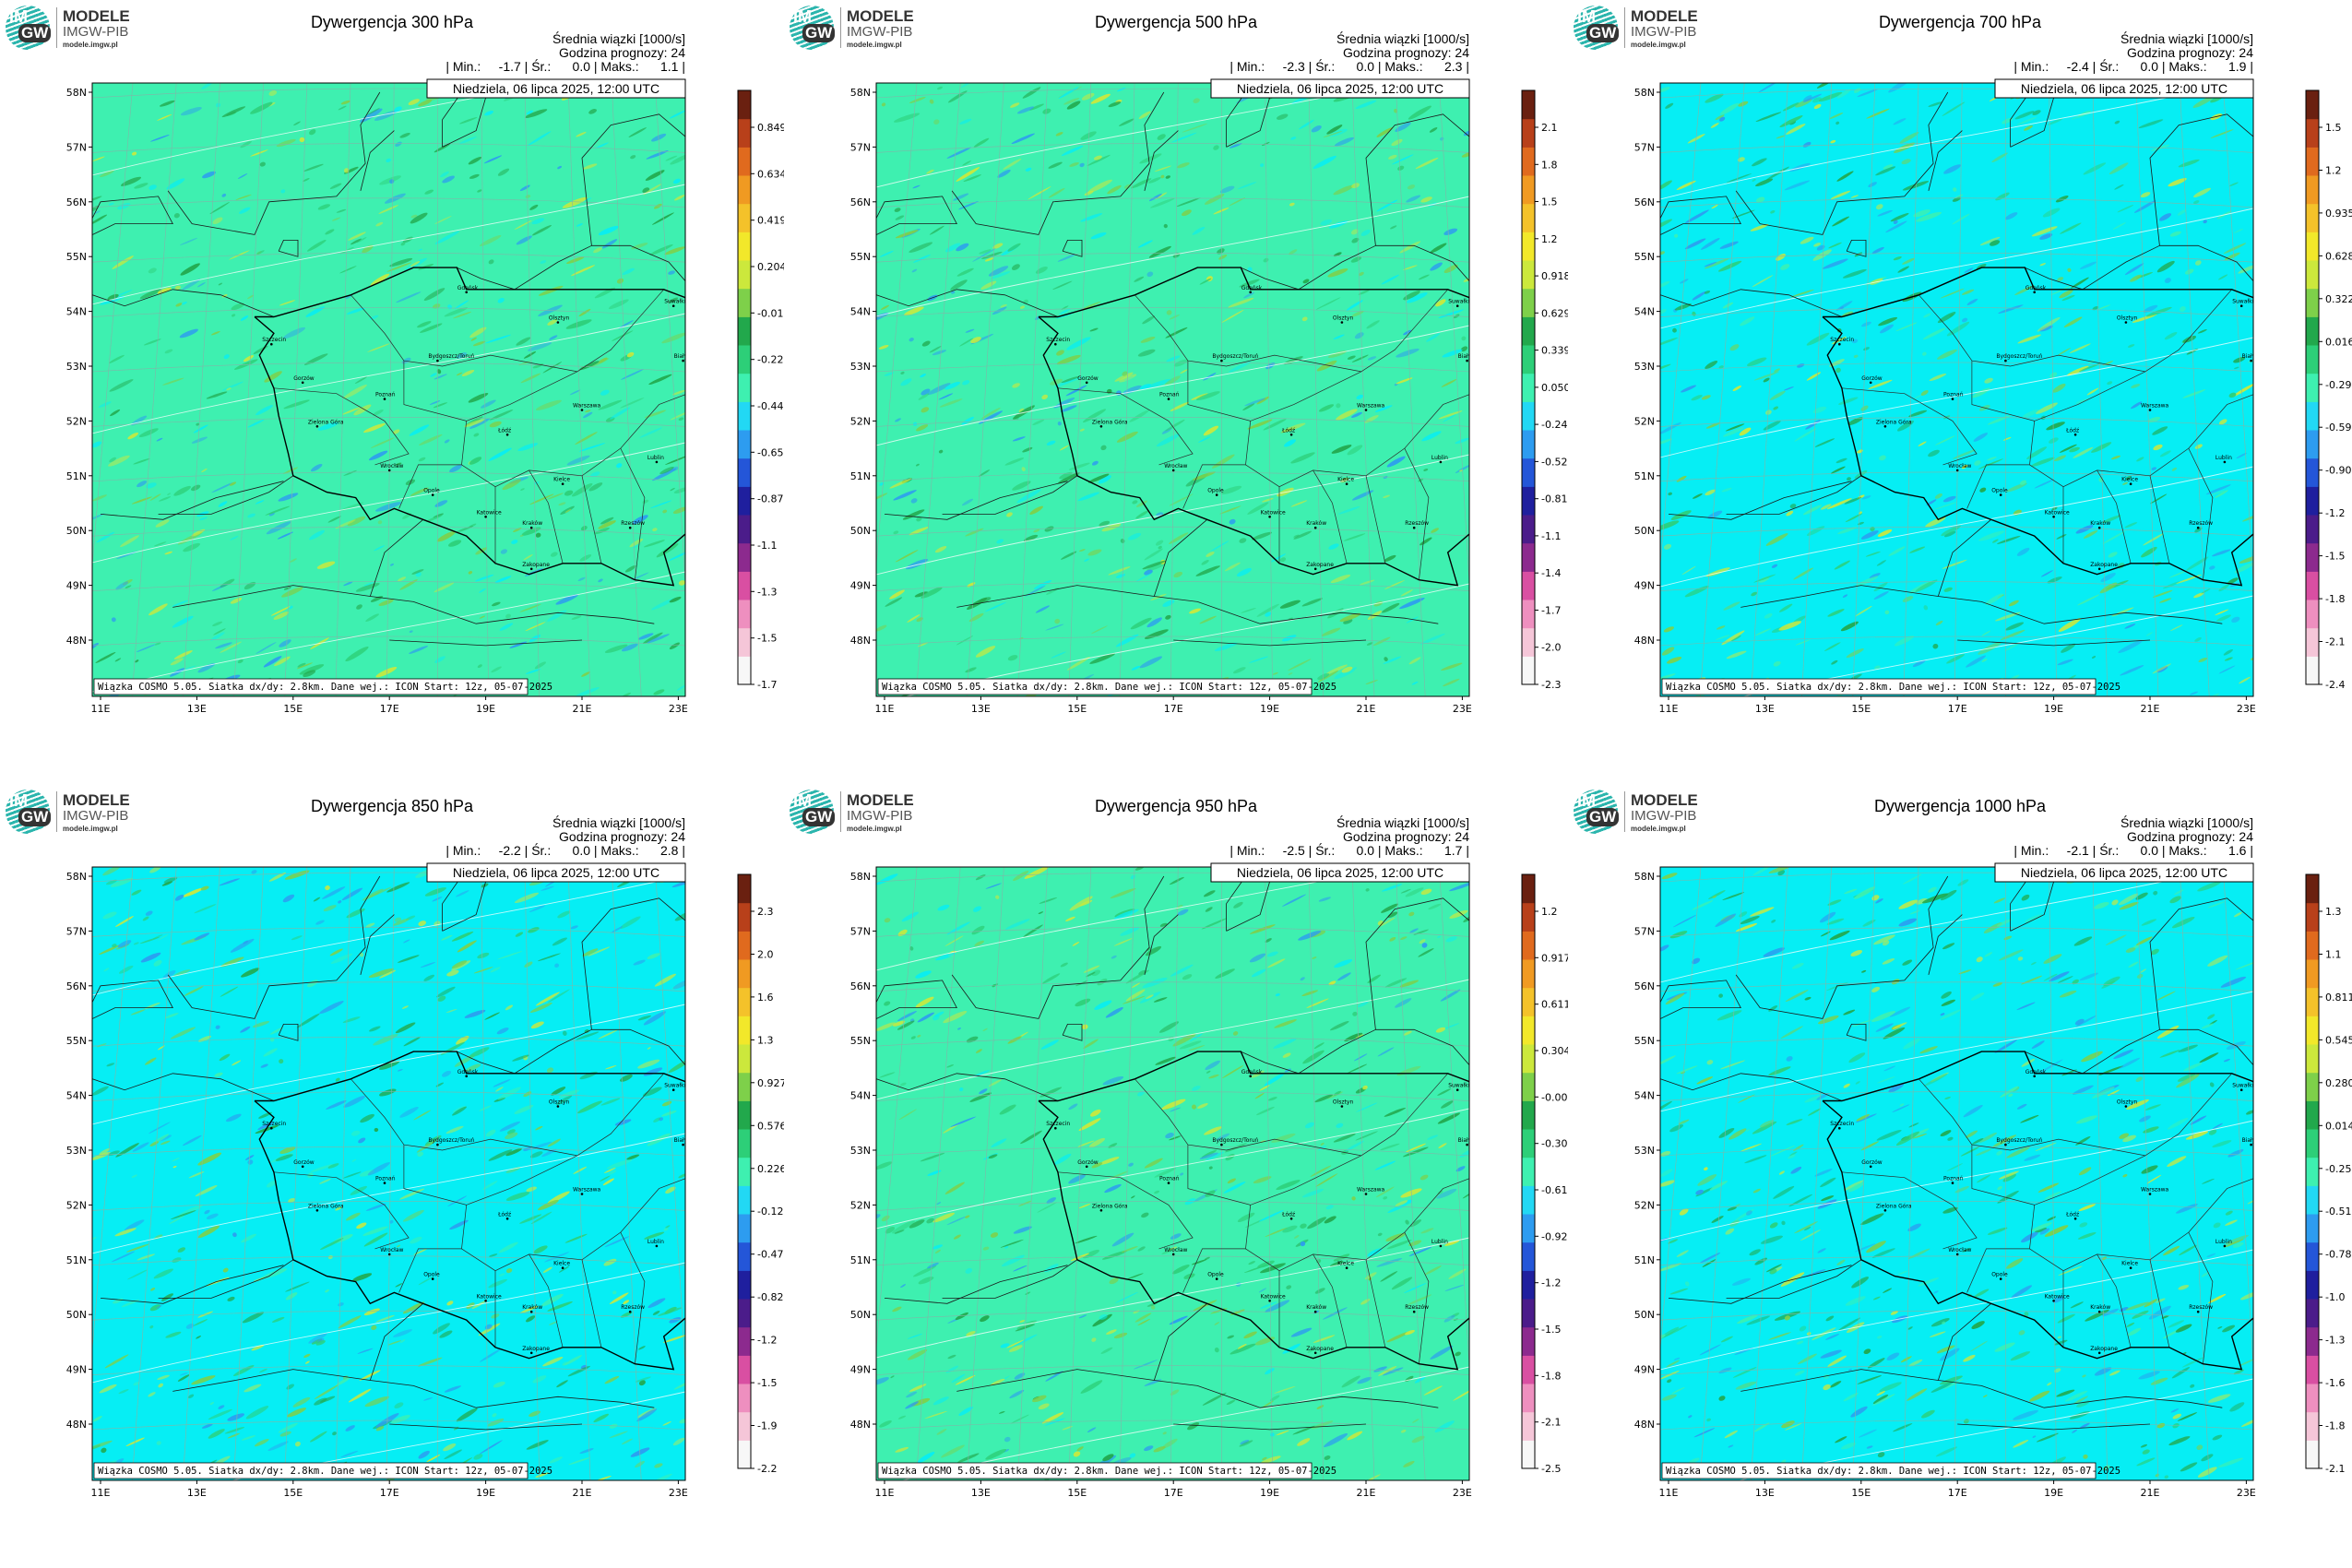 This screenshot has width=2352, height=1568. I want to click on colorbar-label: 0.014, so click(2338, 1126).